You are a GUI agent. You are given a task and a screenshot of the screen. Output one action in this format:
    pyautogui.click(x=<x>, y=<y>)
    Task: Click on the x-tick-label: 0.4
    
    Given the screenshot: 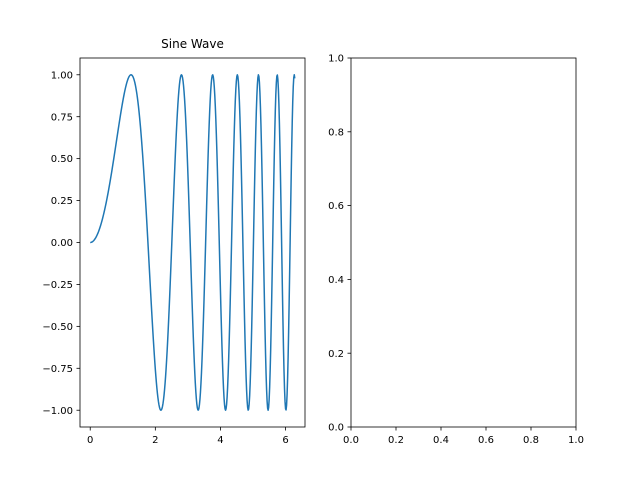 What is the action you would take?
    pyautogui.click(x=441, y=440)
    